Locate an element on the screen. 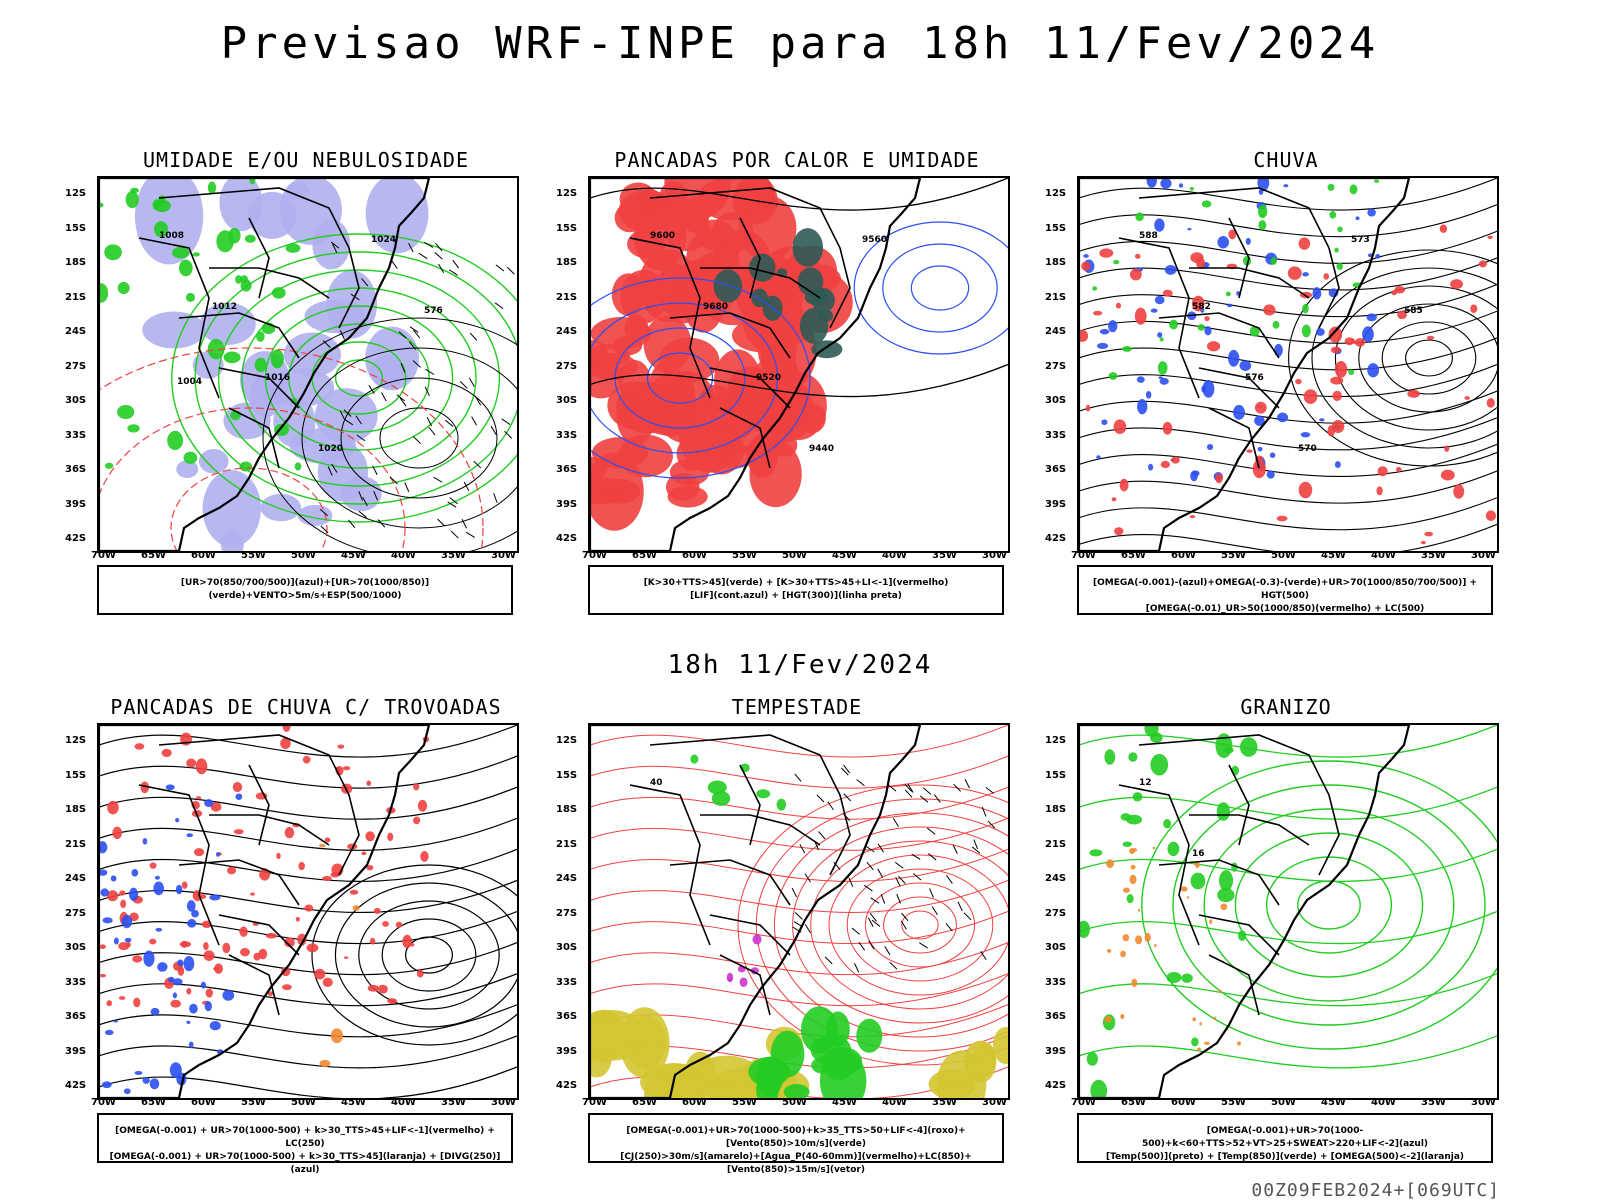 The width and height of the screenshot is (1600, 1201). lif-contour is located at coordinates (940, 288).